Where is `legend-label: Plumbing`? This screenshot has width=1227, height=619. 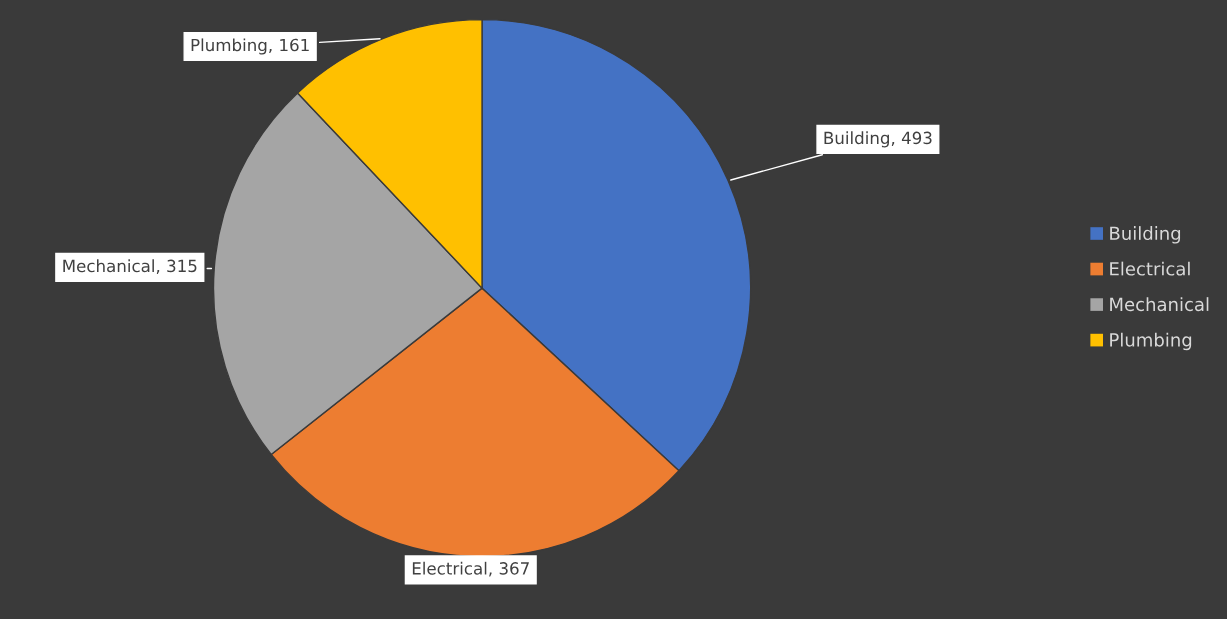 legend-label: Plumbing is located at coordinates (1151, 341).